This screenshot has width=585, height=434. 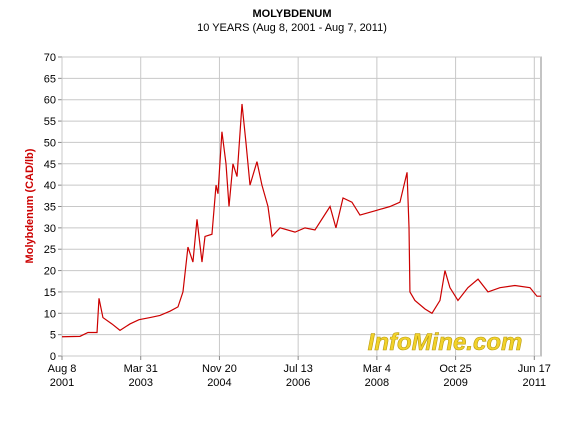 I want to click on x-tick-label: Oct 25, so click(x=455, y=369).